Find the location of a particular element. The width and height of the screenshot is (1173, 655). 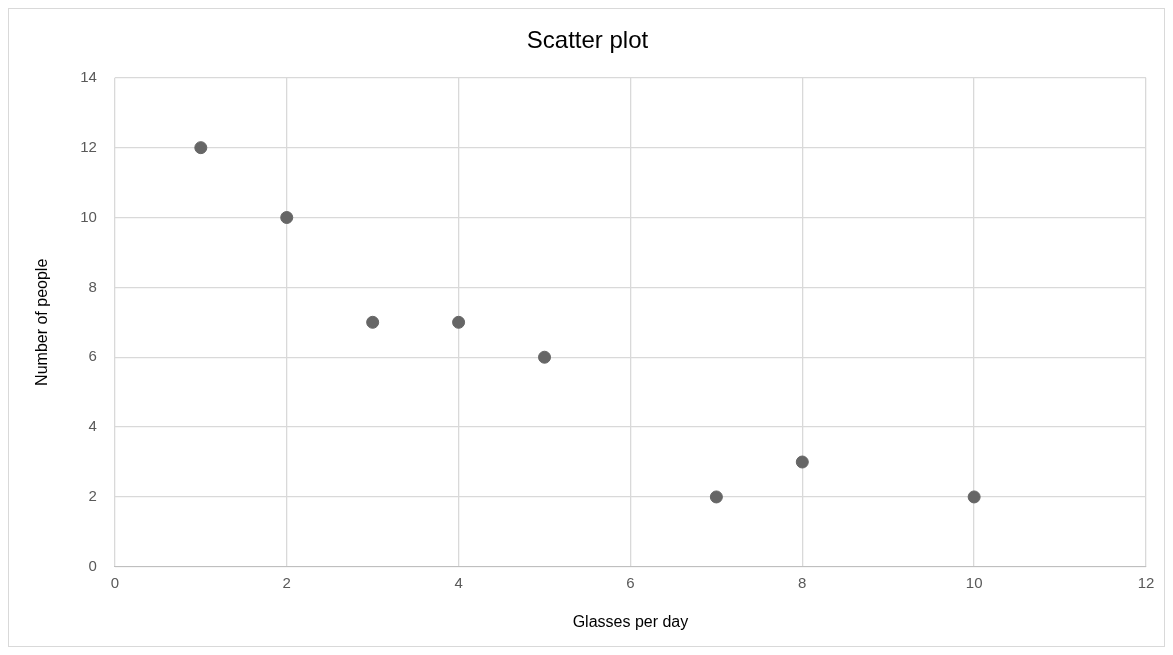

y-tick-label: 8 is located at coordinates (92, 286).